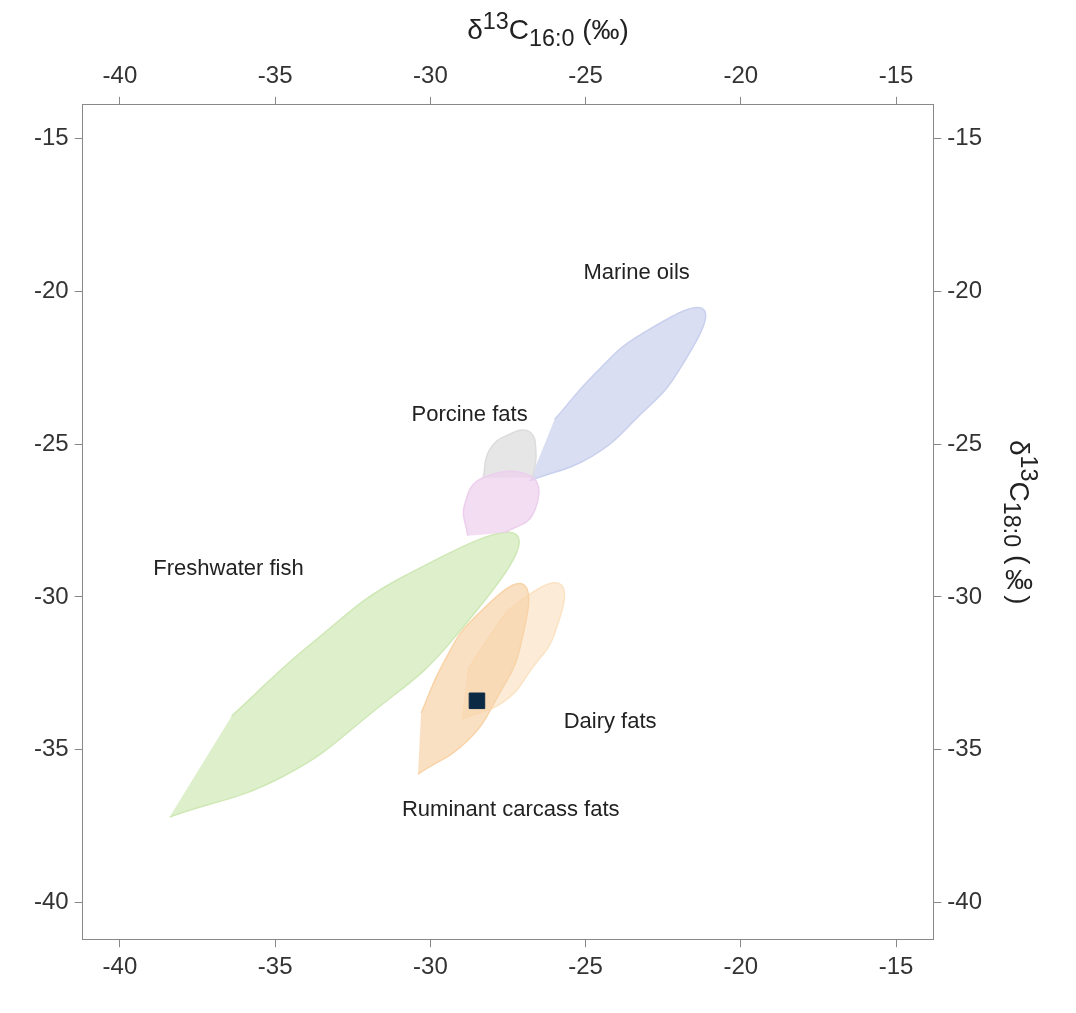 The image size is (1076, 1013). I want to click on series-label: Porcine fats, so click(469, 413).